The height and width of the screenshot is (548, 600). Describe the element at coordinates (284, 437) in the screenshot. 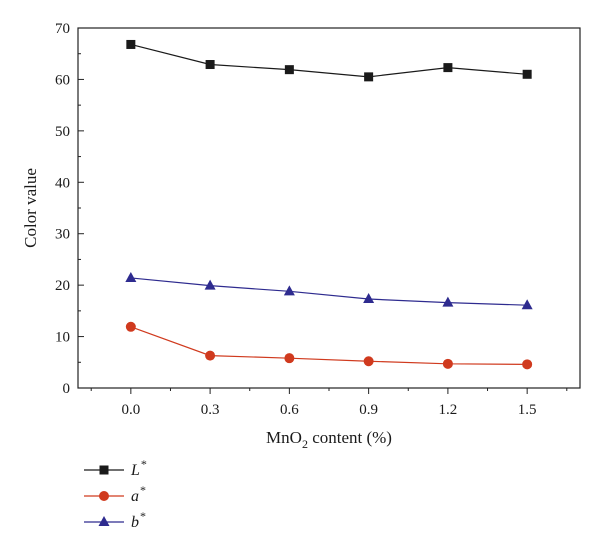

I see `x-axis-title-main: MnO` at that location.